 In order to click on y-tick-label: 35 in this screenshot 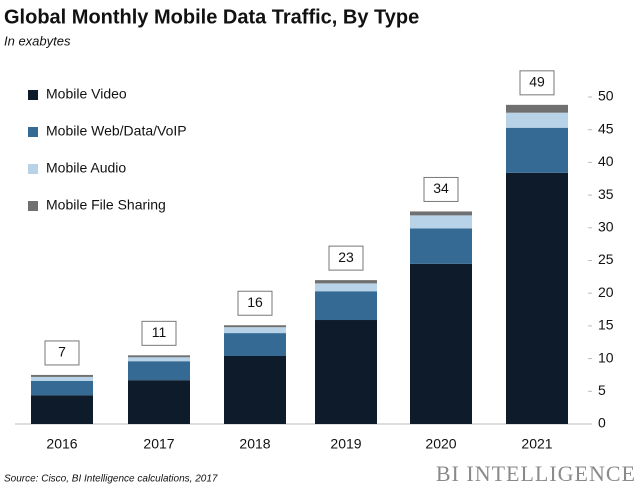, I will do `click(606, 194)`.